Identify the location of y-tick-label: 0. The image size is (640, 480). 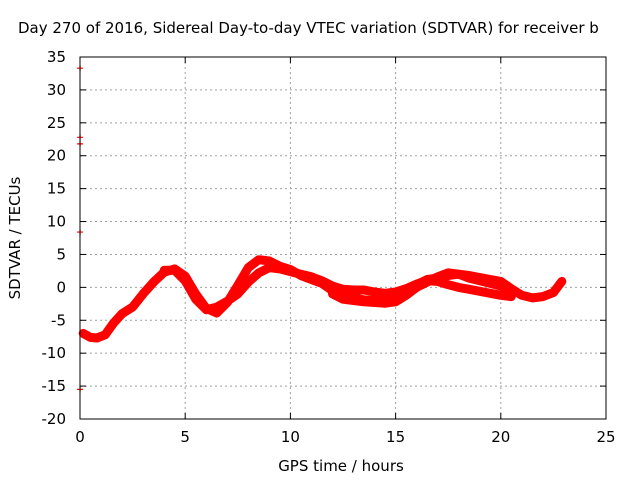
(61, 287).